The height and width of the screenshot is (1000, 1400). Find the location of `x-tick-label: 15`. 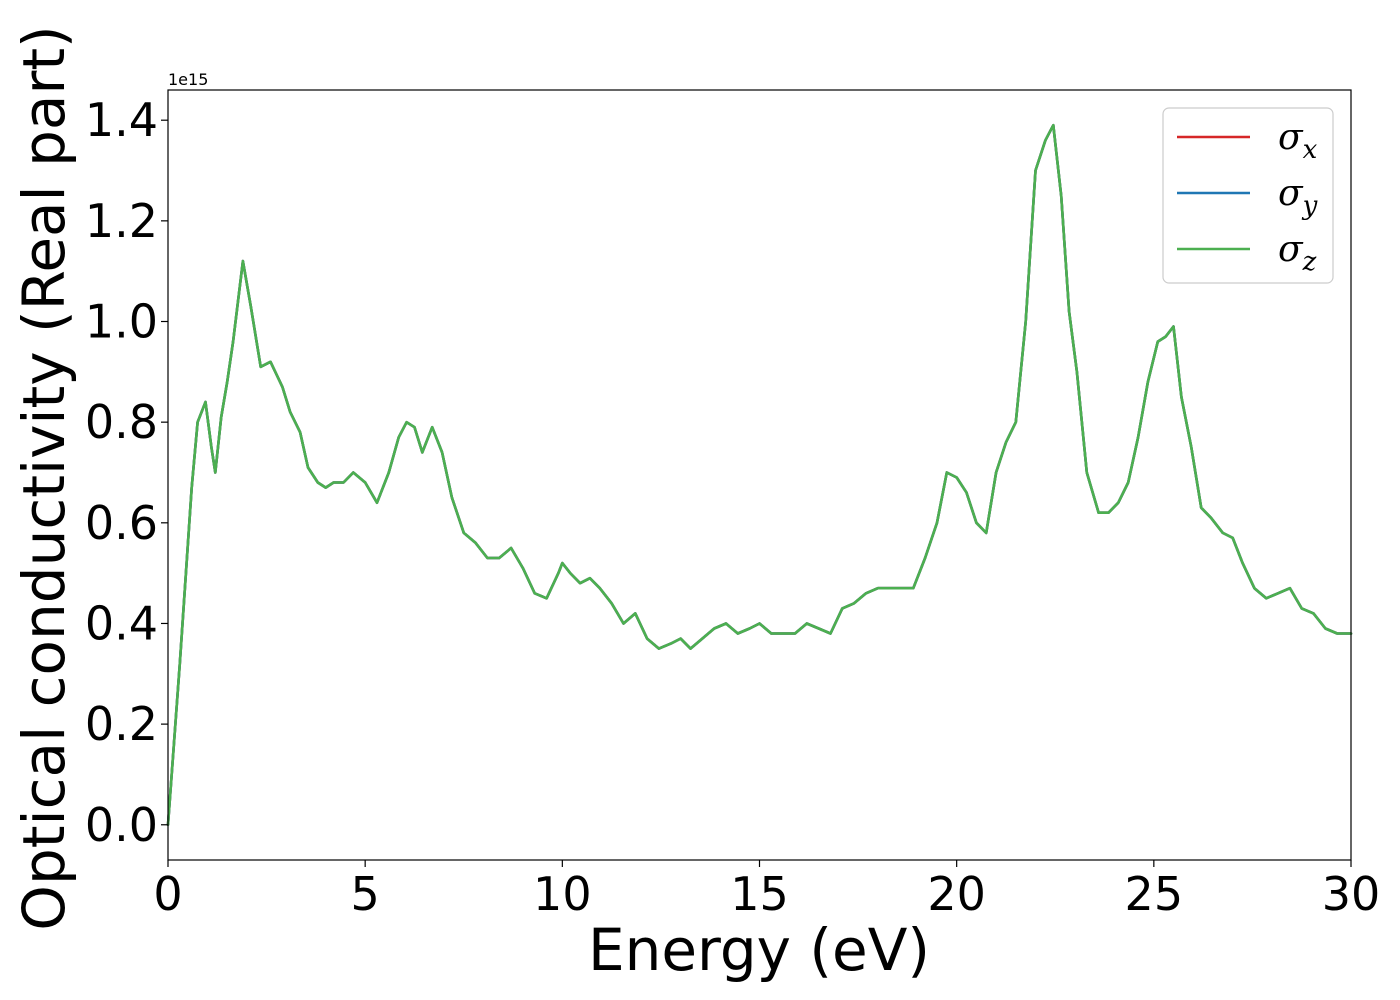

x-tick-label: 15 is located at coordinates (759, 894).